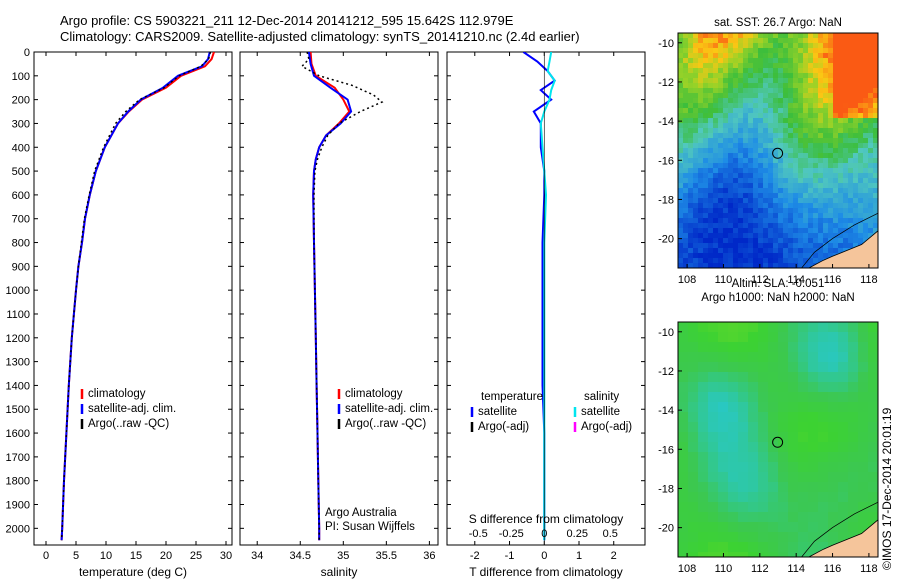  I want to click on y-tick-label: 100, so click(21, 77).